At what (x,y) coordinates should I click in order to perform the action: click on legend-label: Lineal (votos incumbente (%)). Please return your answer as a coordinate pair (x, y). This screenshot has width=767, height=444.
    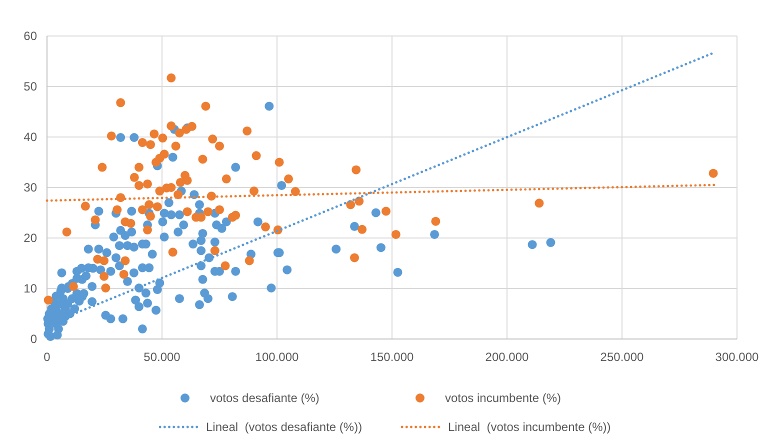
    Looking at the image, I should click on (529, 427).